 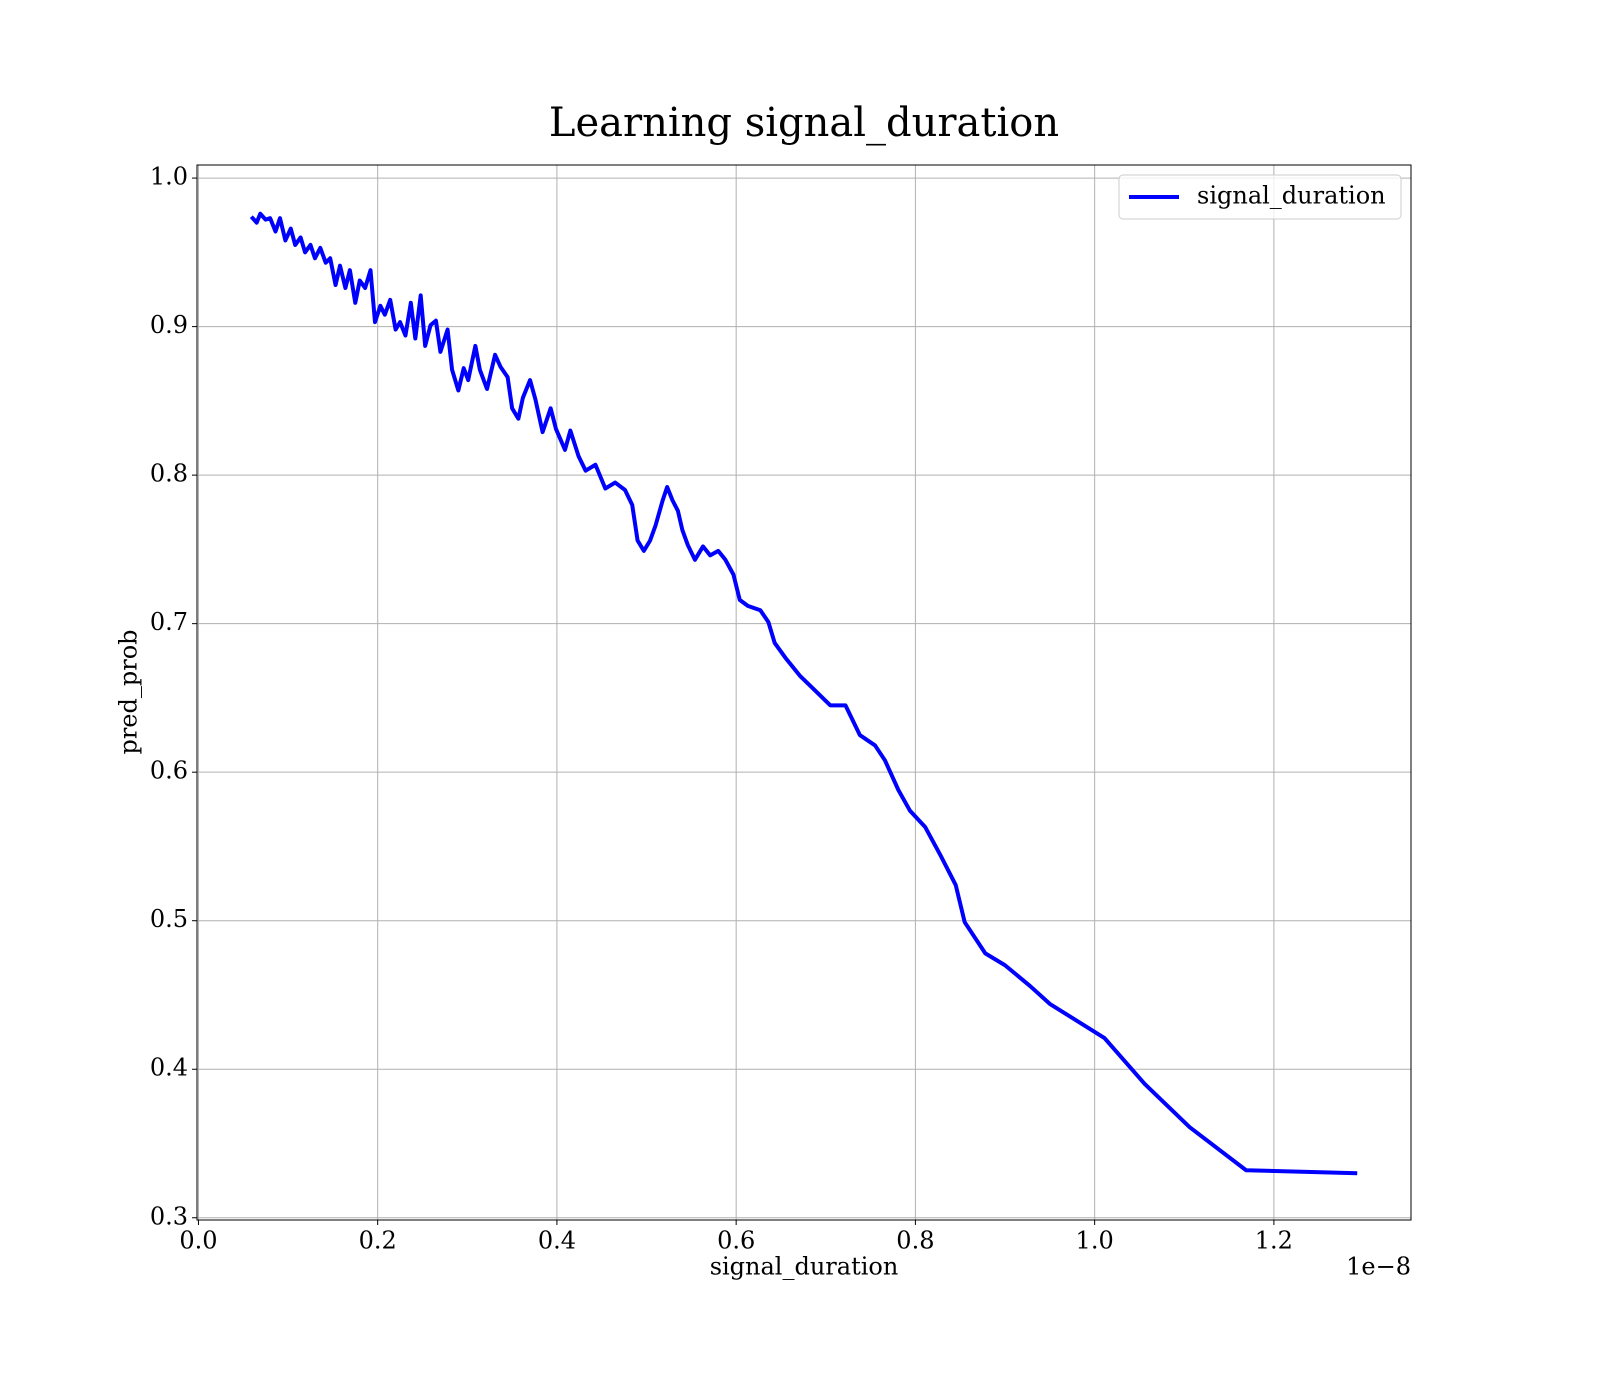 I want to click on legend: signal_duration, so click(x=1260, y=197).